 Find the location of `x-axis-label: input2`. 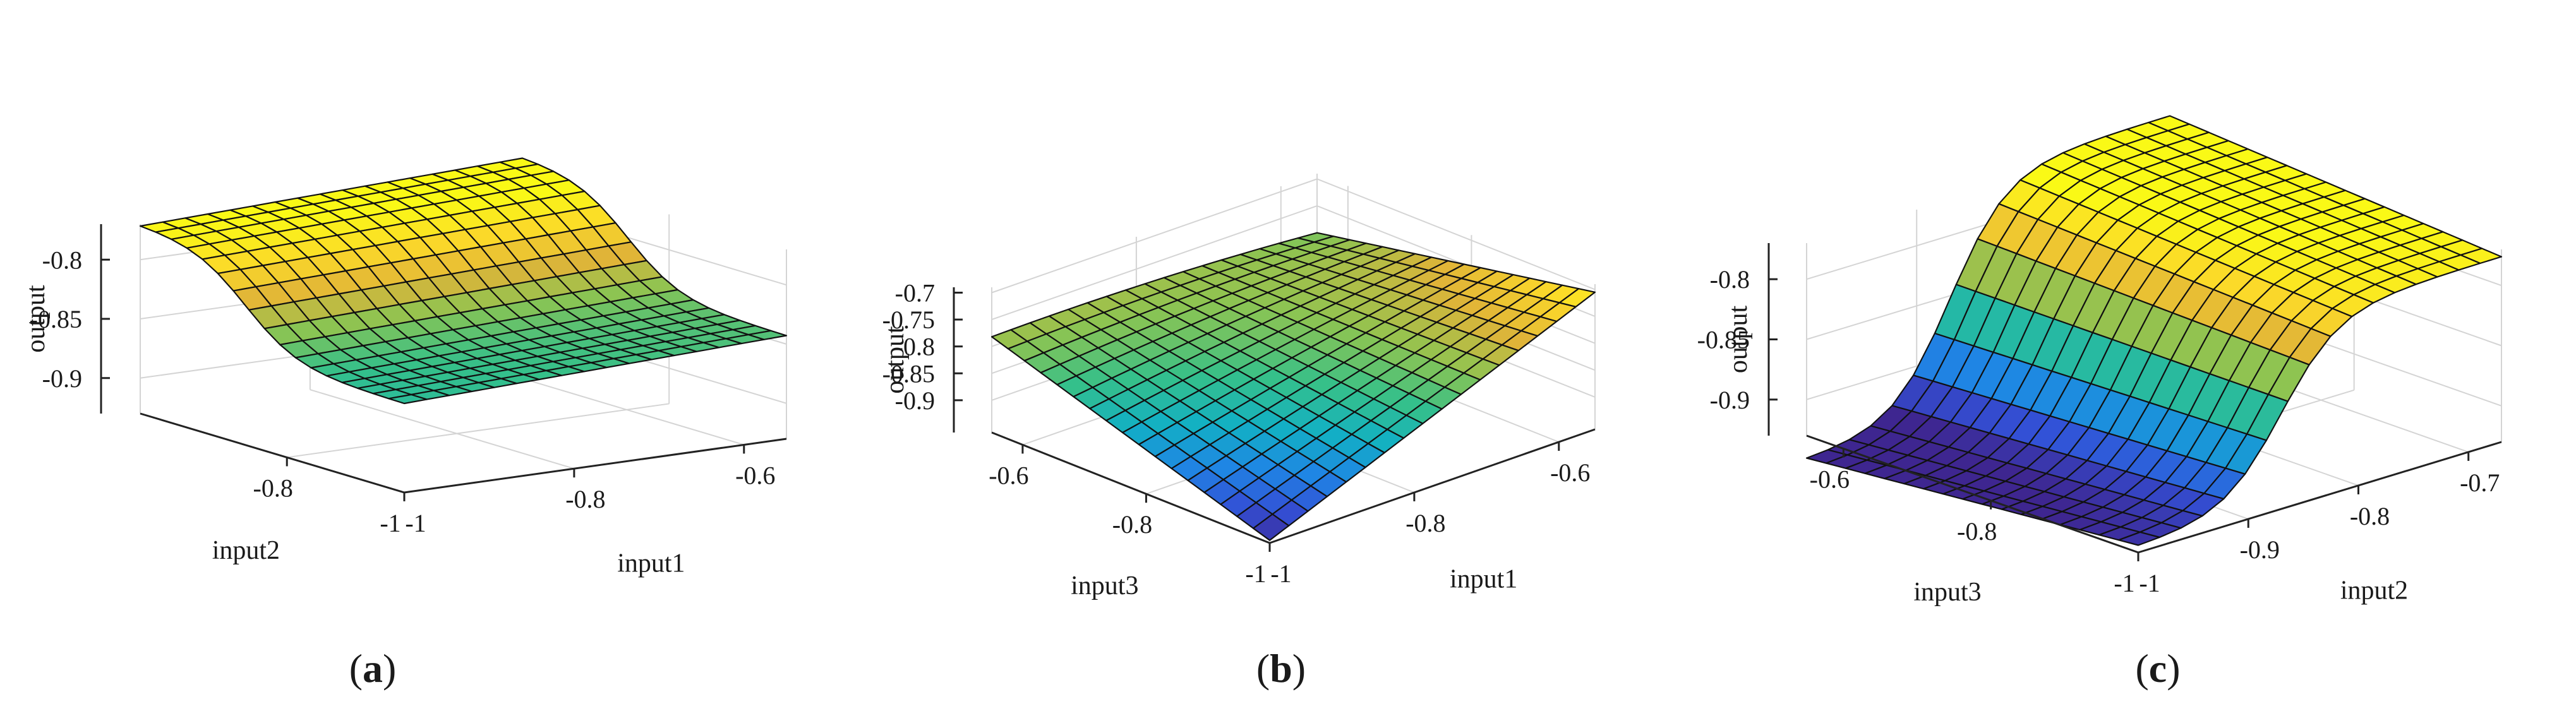

x-axis-label: input2 is located at coordinates (2374, 591).